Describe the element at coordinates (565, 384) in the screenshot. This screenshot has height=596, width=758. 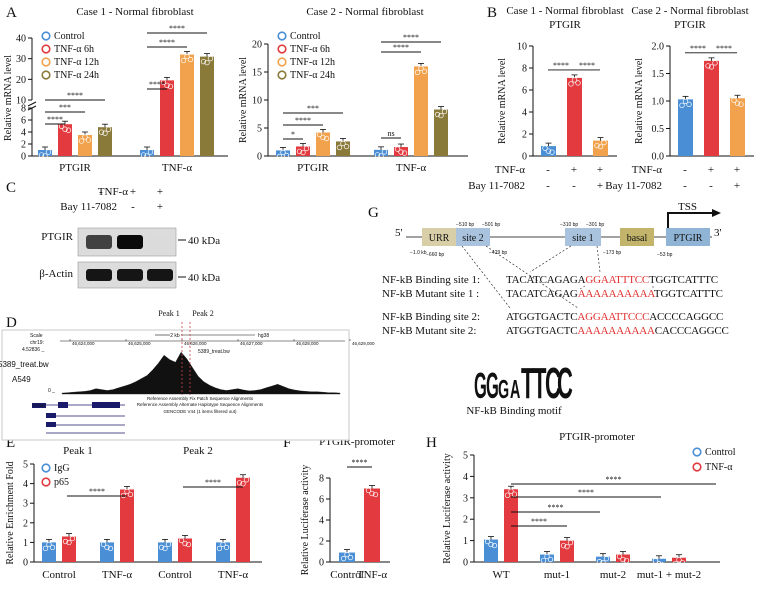
I see `motif-letter: C` at that location.